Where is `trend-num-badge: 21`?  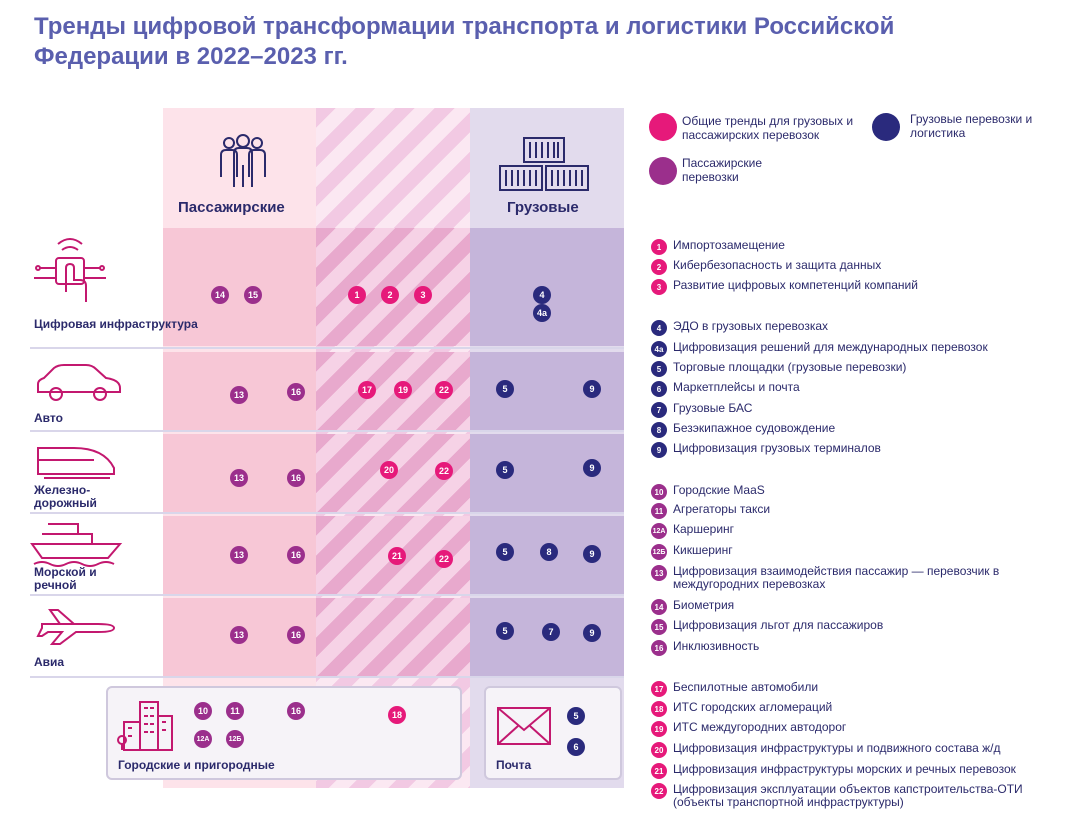 trend-num-badge: 21 is located at coordinates (659, 771).